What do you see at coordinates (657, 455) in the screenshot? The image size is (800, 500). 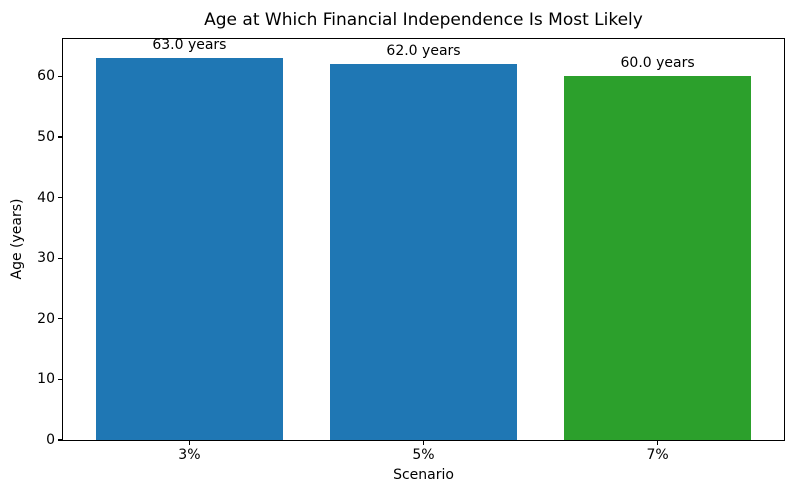 I see `x-tick-label: 7%` at bounding box center [657, 455].